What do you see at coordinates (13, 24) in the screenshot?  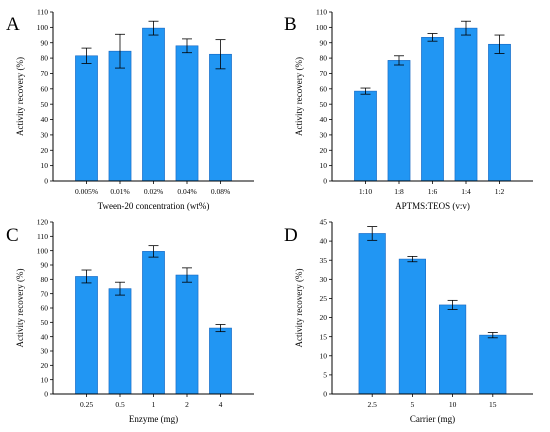 I see `panel-letter: A` at bounding box center [13, 24].